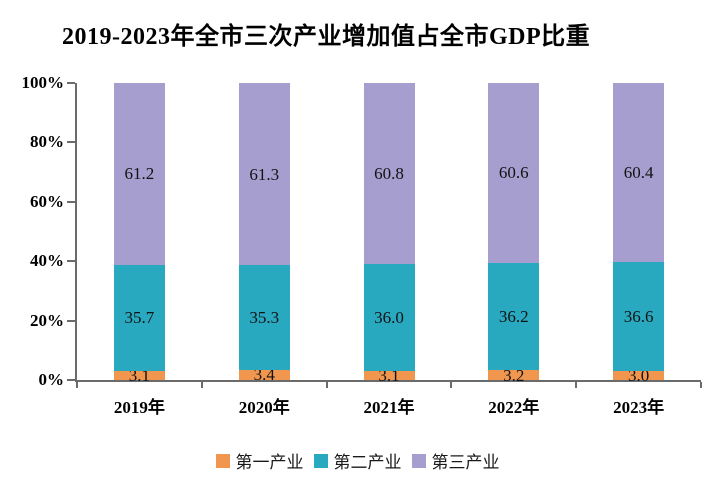  I want to click on bar-segment-第二产业: 36.0, so click(389, 317).